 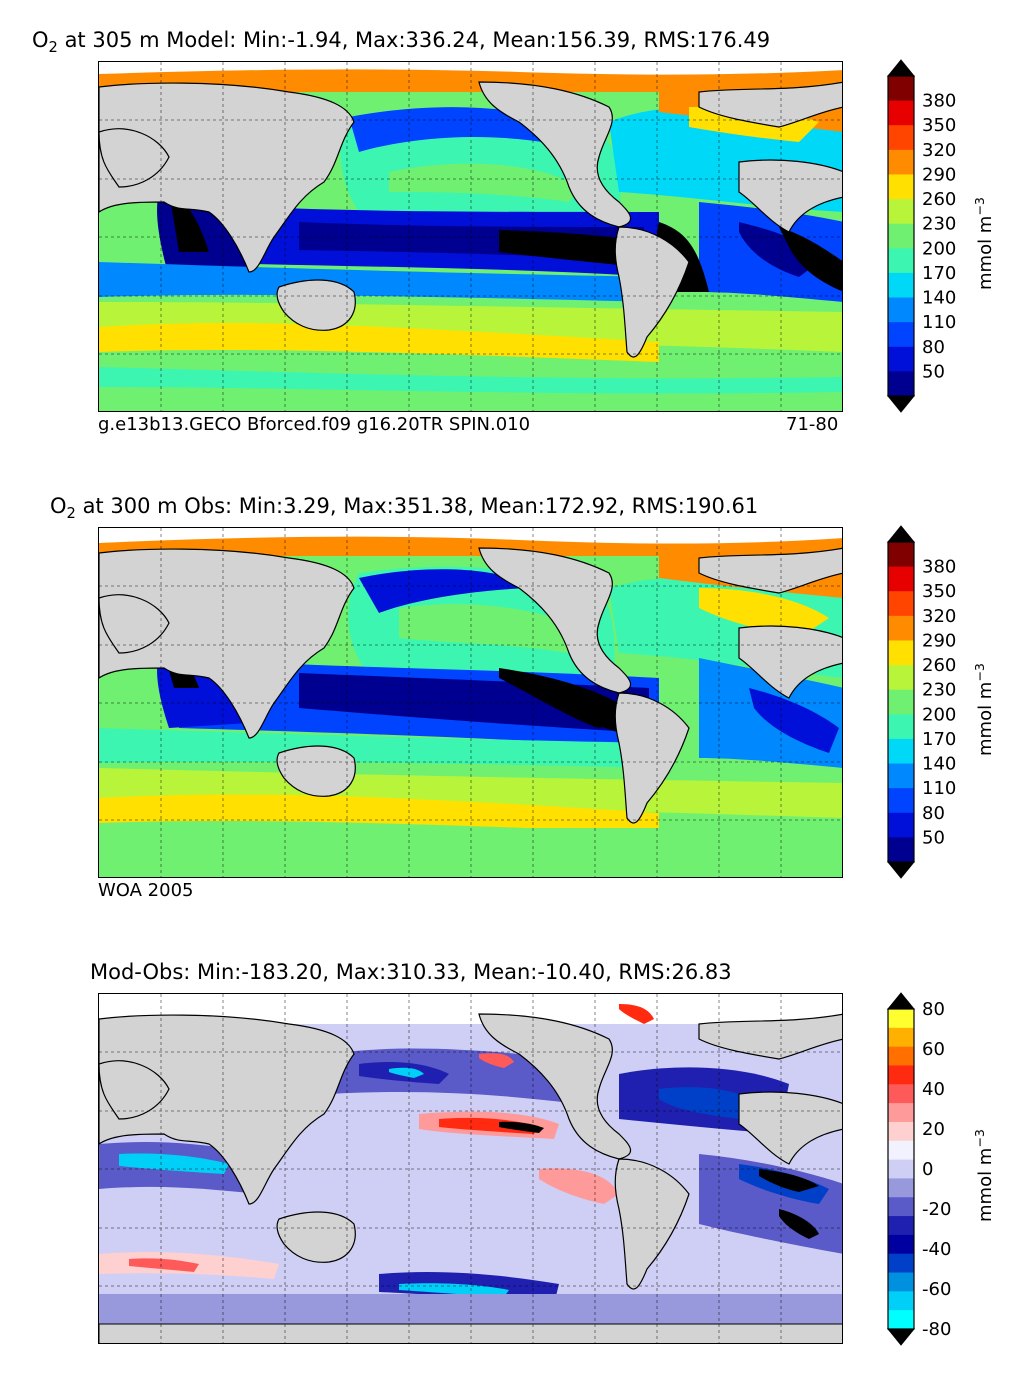 I want to click on panel-2-footer-left: WOA 2005, so click(x=146, y=890).